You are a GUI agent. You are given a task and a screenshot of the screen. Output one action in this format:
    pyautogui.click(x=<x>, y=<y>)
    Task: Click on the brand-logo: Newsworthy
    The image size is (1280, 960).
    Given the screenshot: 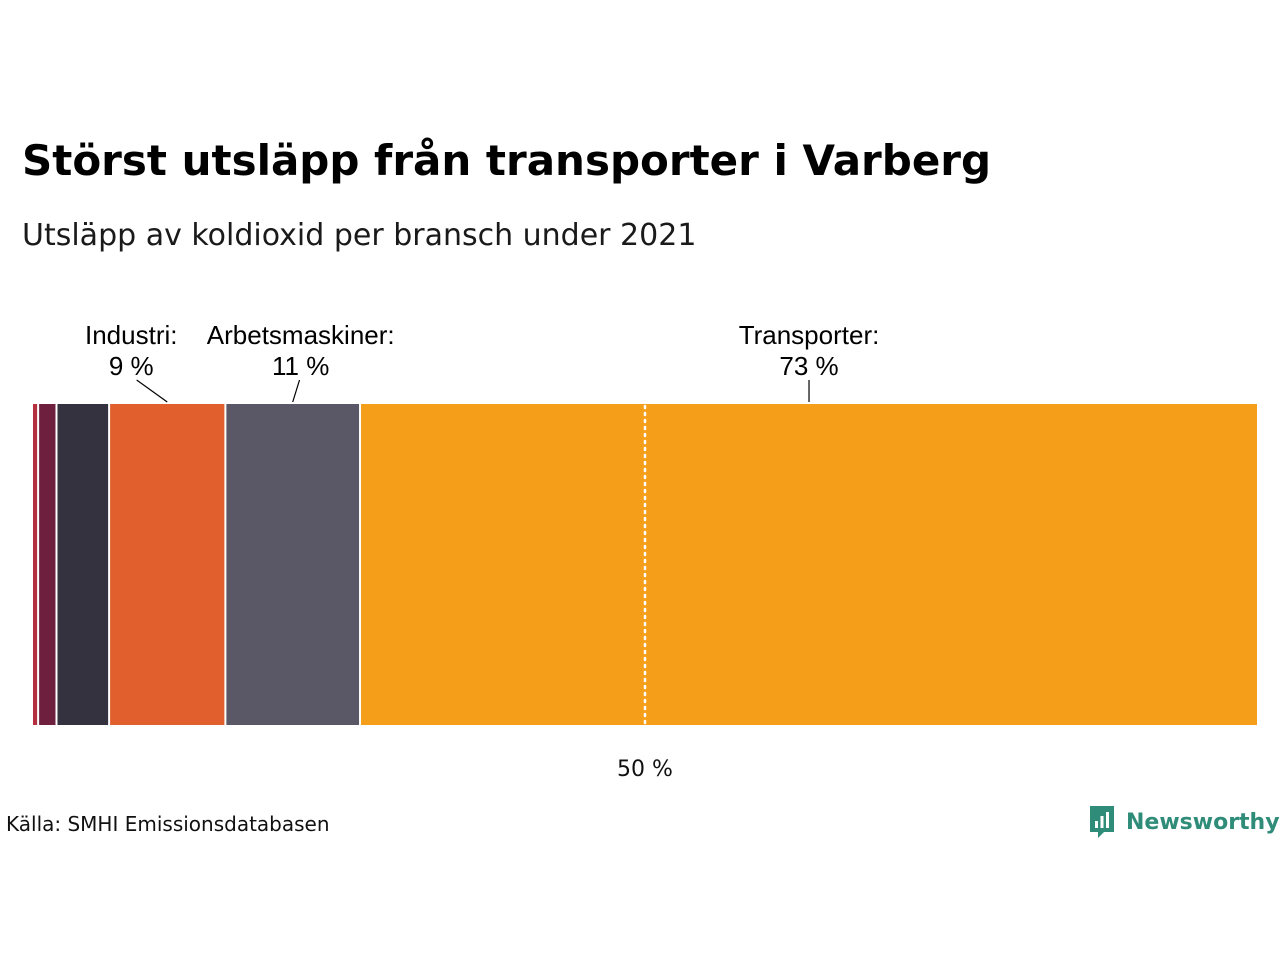 What is the action you would take?
    pyautogui.click(x=1184, y=822)
    